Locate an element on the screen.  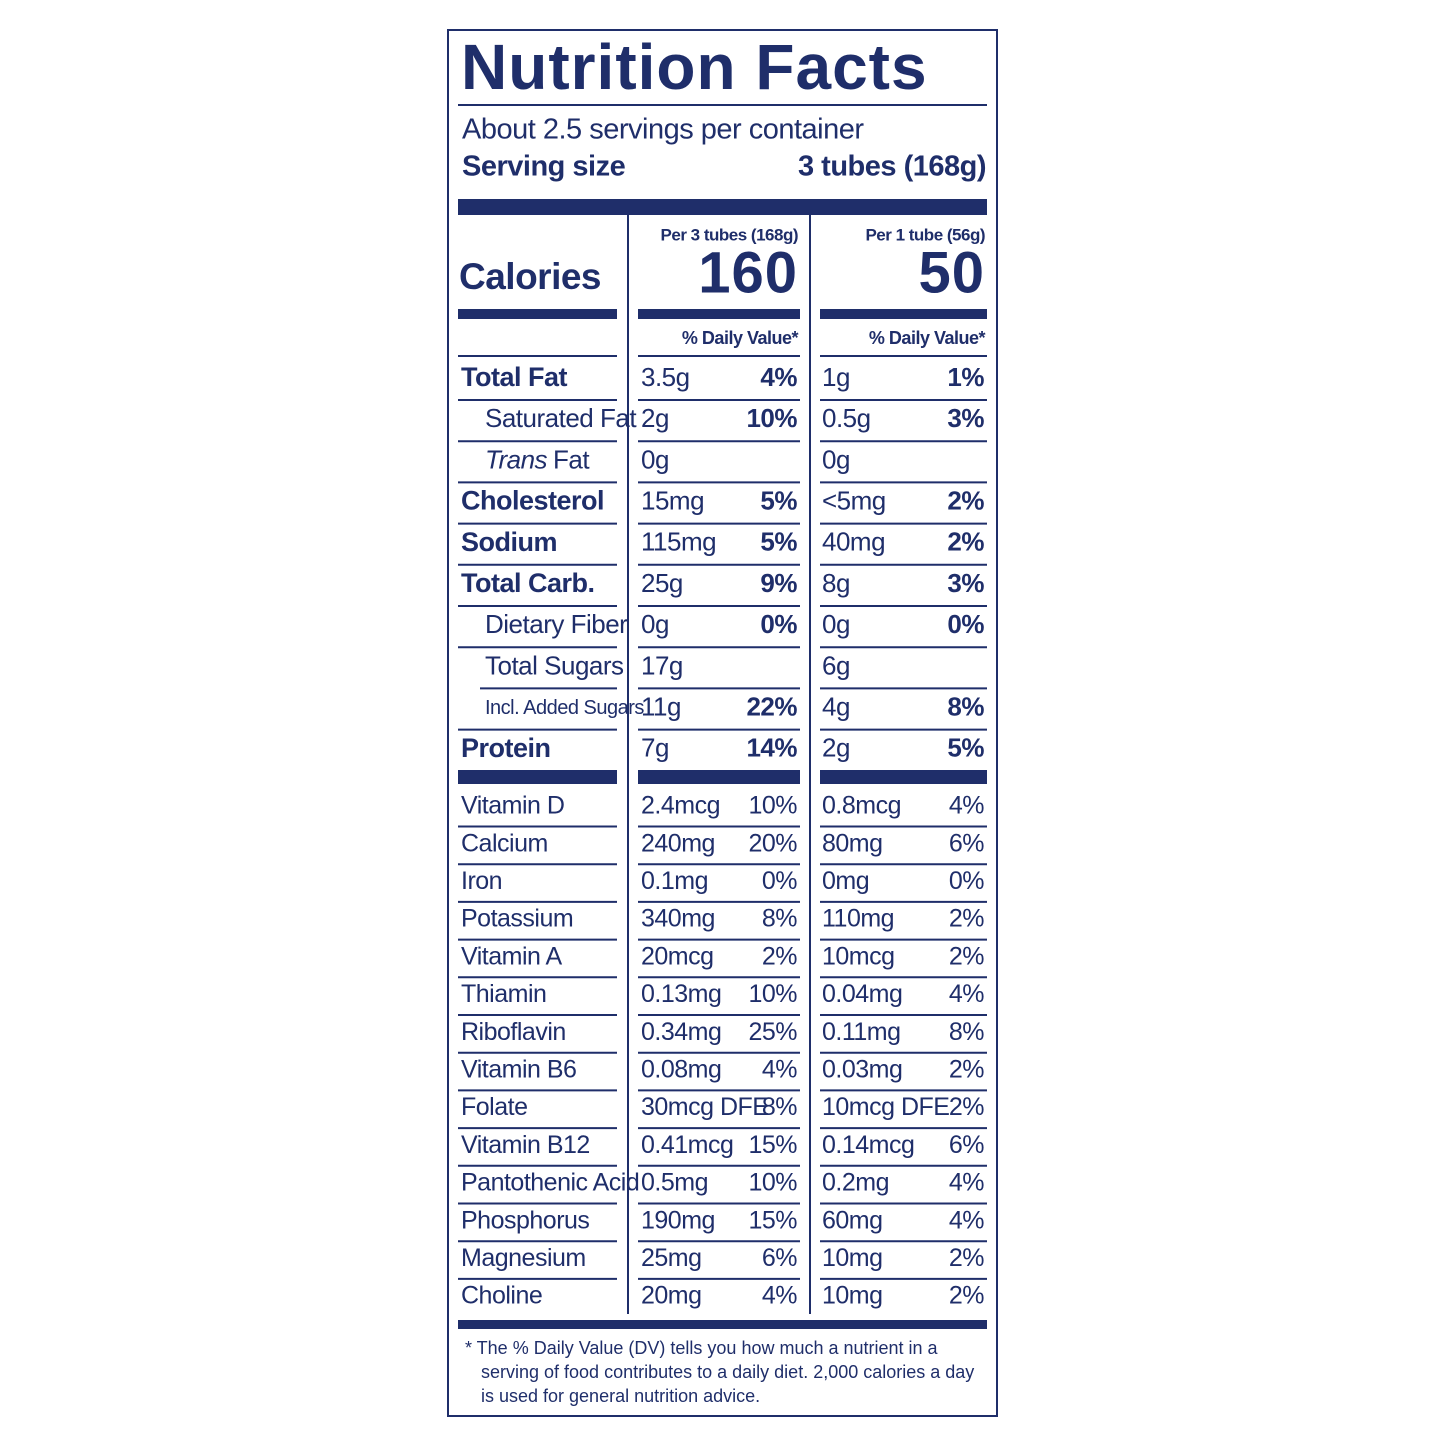
amount: 0.13mg is located at coordinates (681, 994).